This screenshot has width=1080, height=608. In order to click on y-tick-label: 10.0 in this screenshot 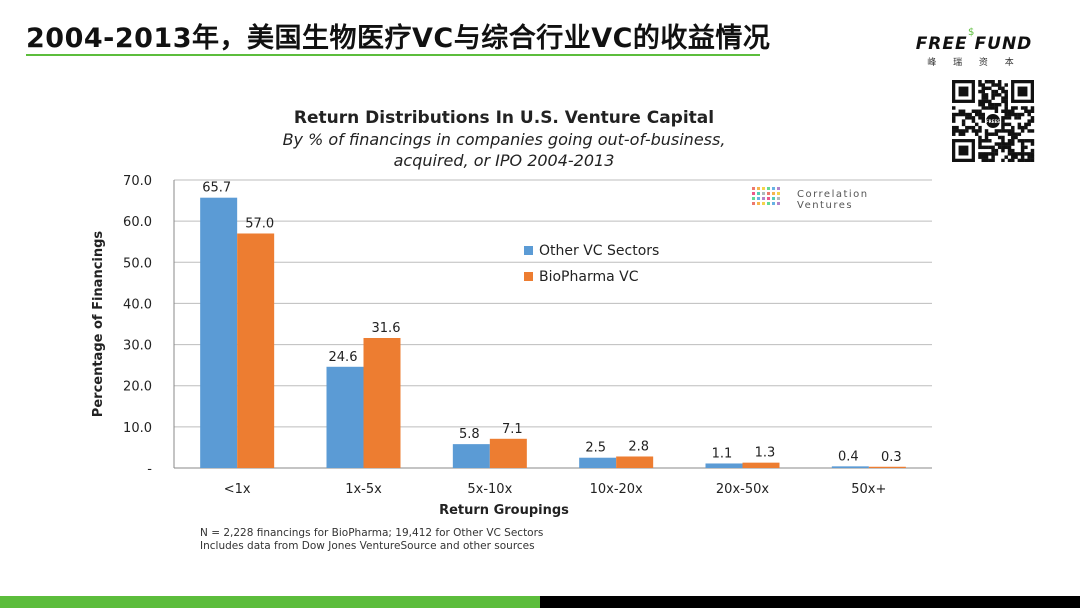, I will do `click(137, 428)`.